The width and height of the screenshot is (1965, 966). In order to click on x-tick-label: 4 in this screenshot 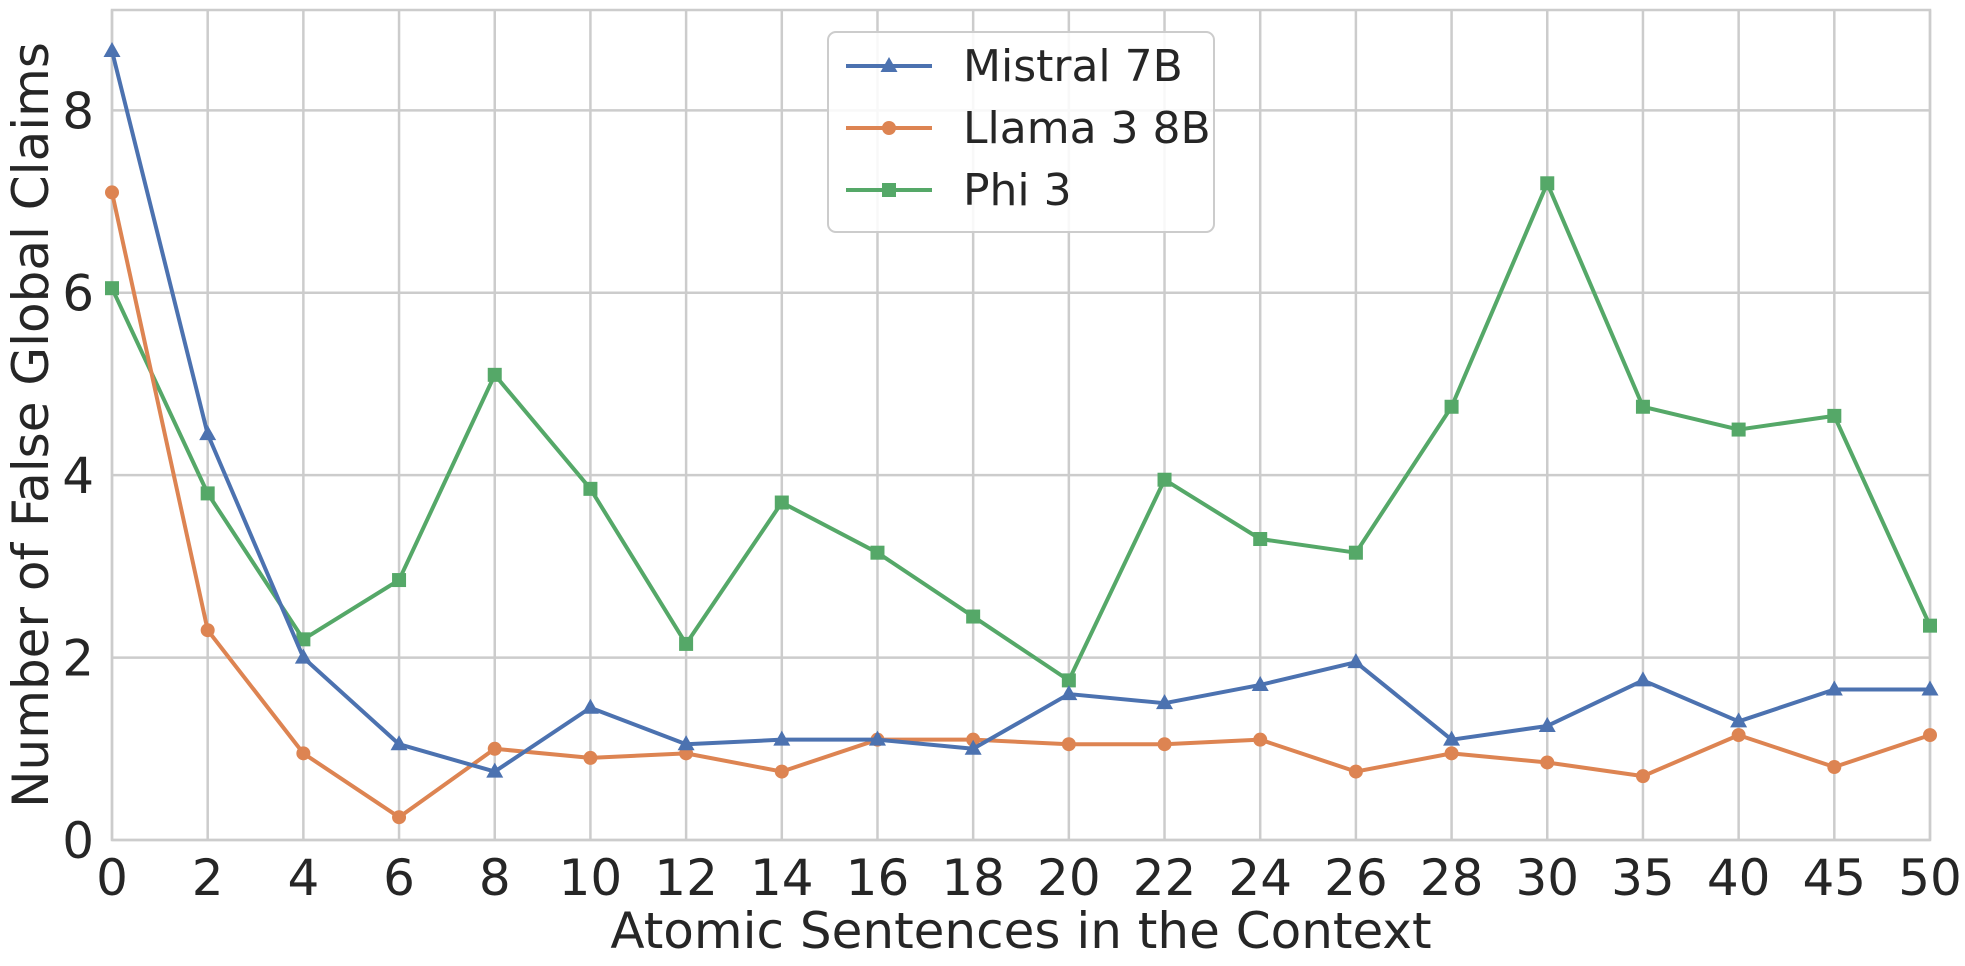, I will do `click(303, 878)`.